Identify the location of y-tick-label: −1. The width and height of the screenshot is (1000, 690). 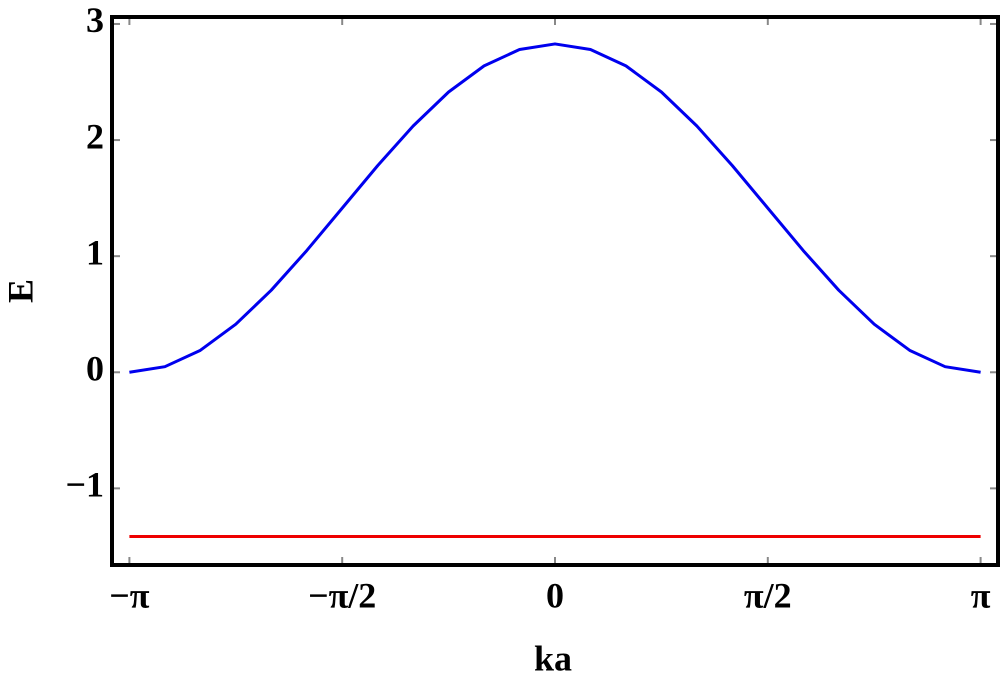
(84, 485).